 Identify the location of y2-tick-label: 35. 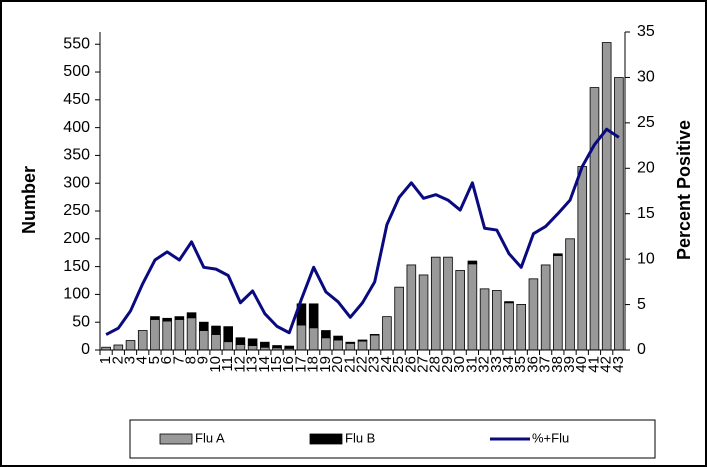
(646, 31).